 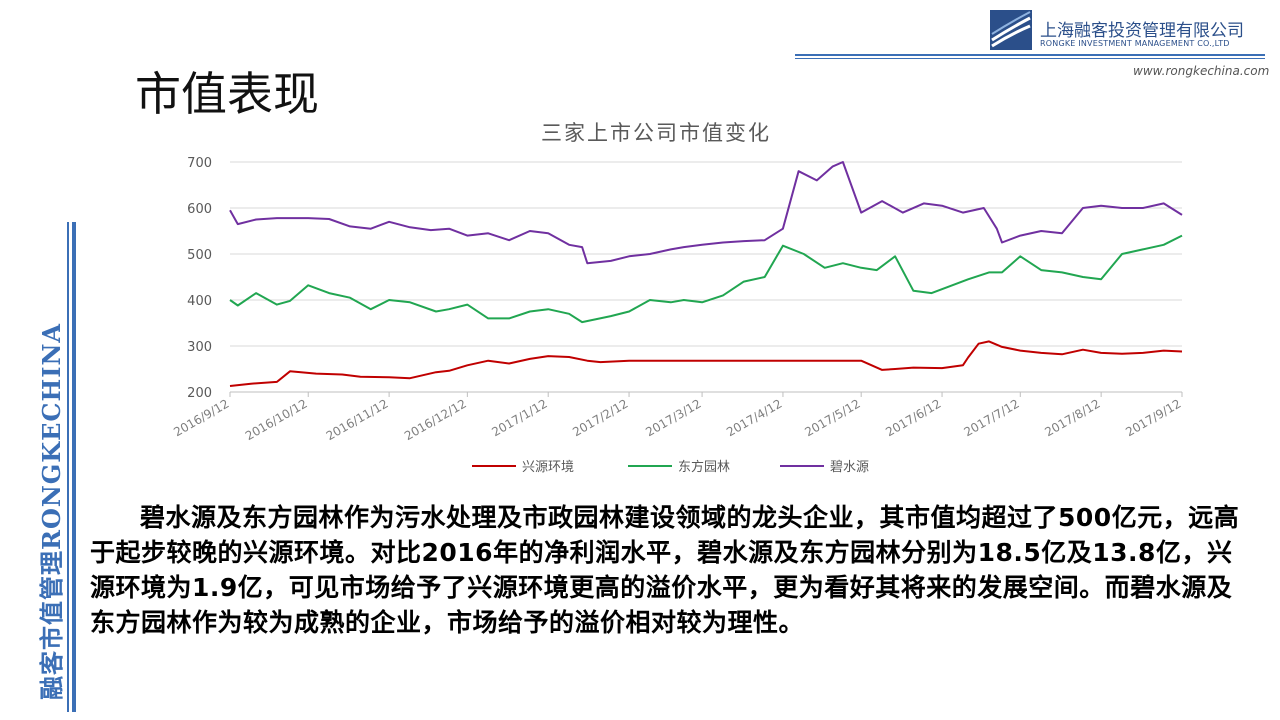 I want to click on x-tick-label-4: 2017/1/12, so click(x=519, y=417).